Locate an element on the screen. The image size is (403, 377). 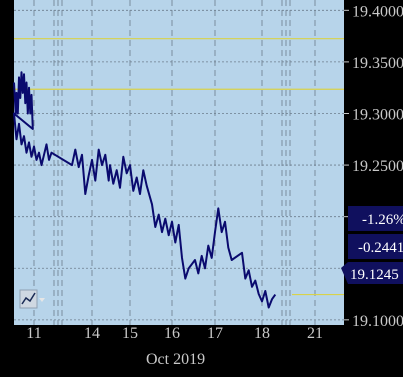
last-price-flag: 19.1245 is located at coordinates (372, 273).